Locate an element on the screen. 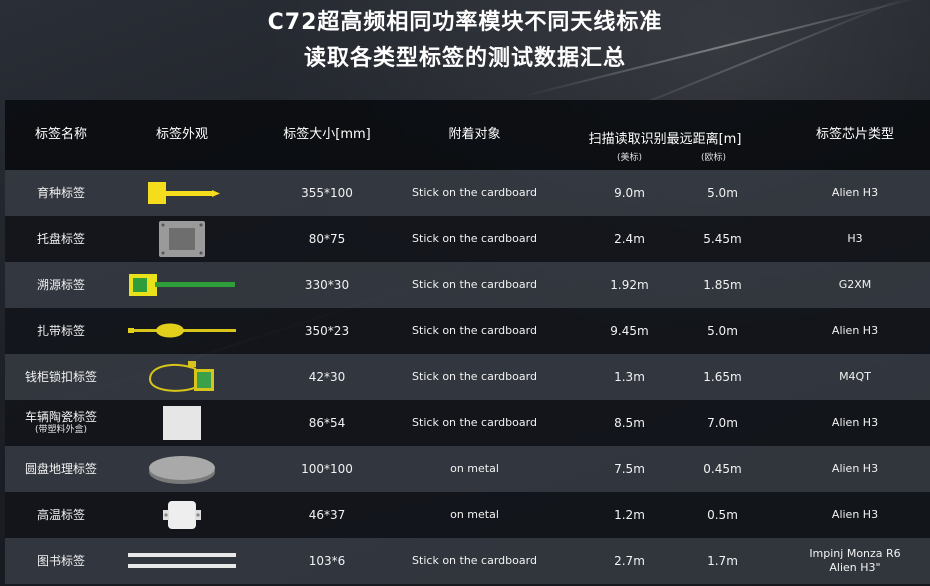 Image resolution: width=930 pixels, height=586 pixels. tag-name: 高温标签 is located at coordinates (60, 514).